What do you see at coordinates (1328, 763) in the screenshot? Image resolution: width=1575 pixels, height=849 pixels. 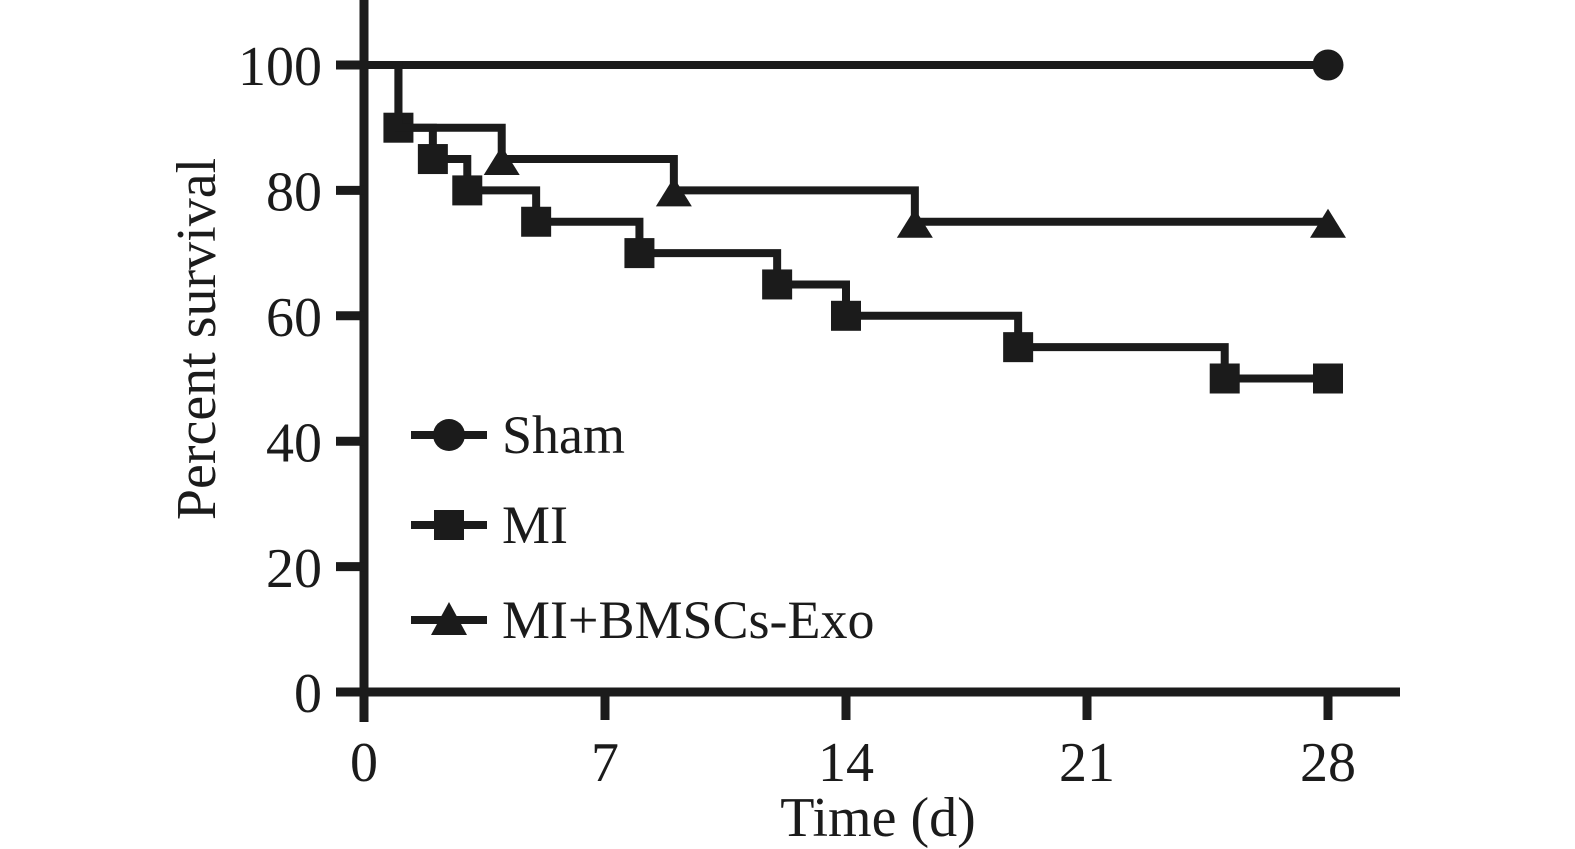 I see `x-tick-label: 28` at bounding box center [1328, 763].